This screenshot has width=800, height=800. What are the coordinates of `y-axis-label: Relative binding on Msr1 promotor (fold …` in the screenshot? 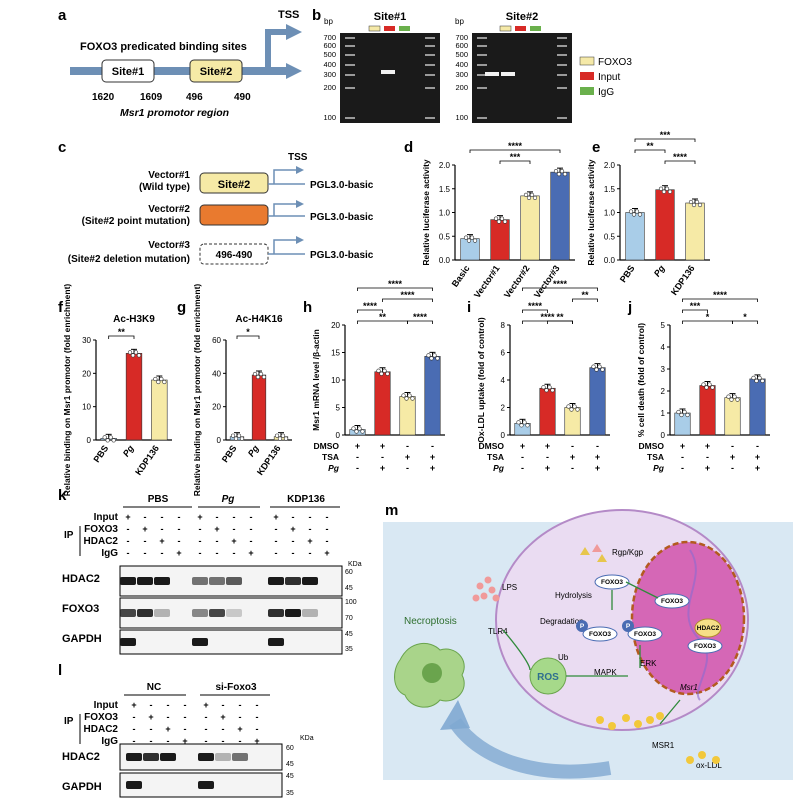 It's located at (67, 390).